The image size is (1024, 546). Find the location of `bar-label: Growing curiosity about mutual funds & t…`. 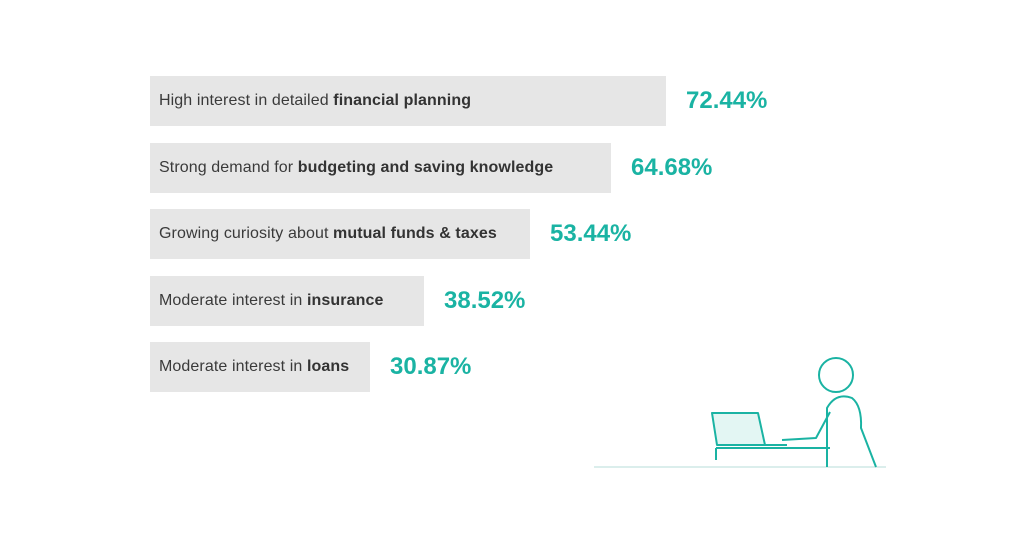

bar-label: Growing curiosity about mutual funds & t… is located at coordinates (328, 234).